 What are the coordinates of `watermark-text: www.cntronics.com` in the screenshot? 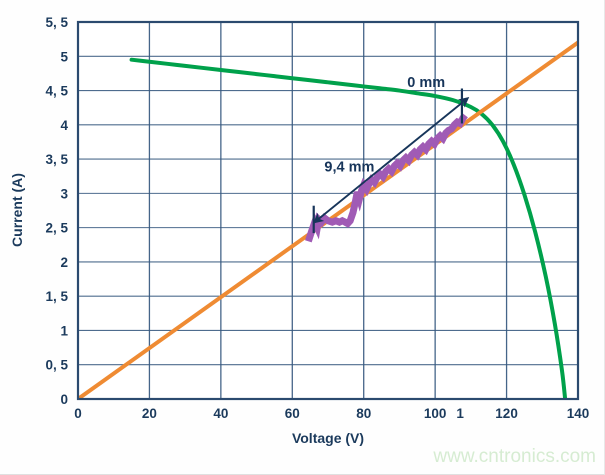 It's located at (514, 456).